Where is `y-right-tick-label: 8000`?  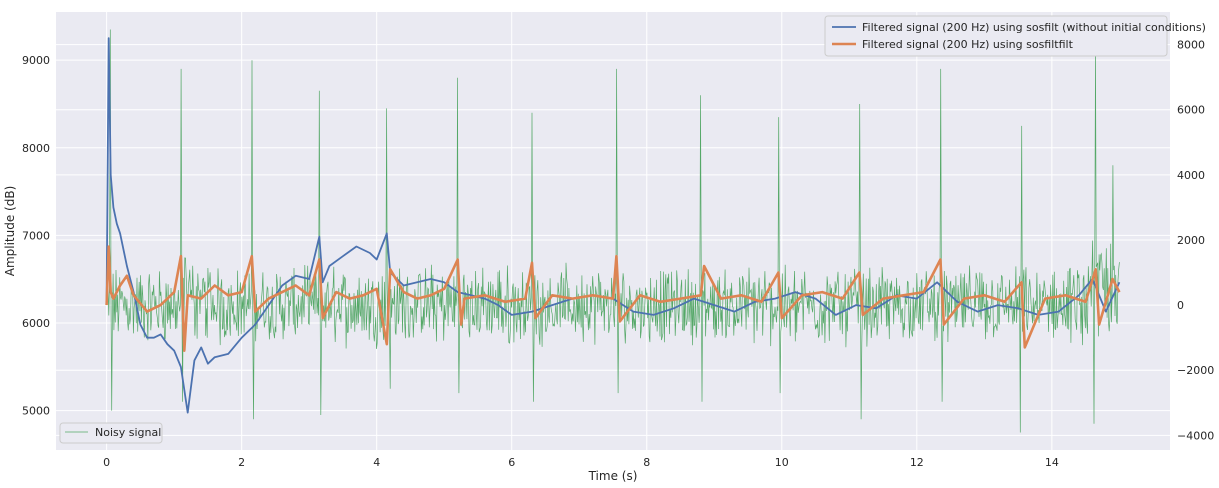 y-right-tick-label: 8000 is located at coordinates (1191, 45).